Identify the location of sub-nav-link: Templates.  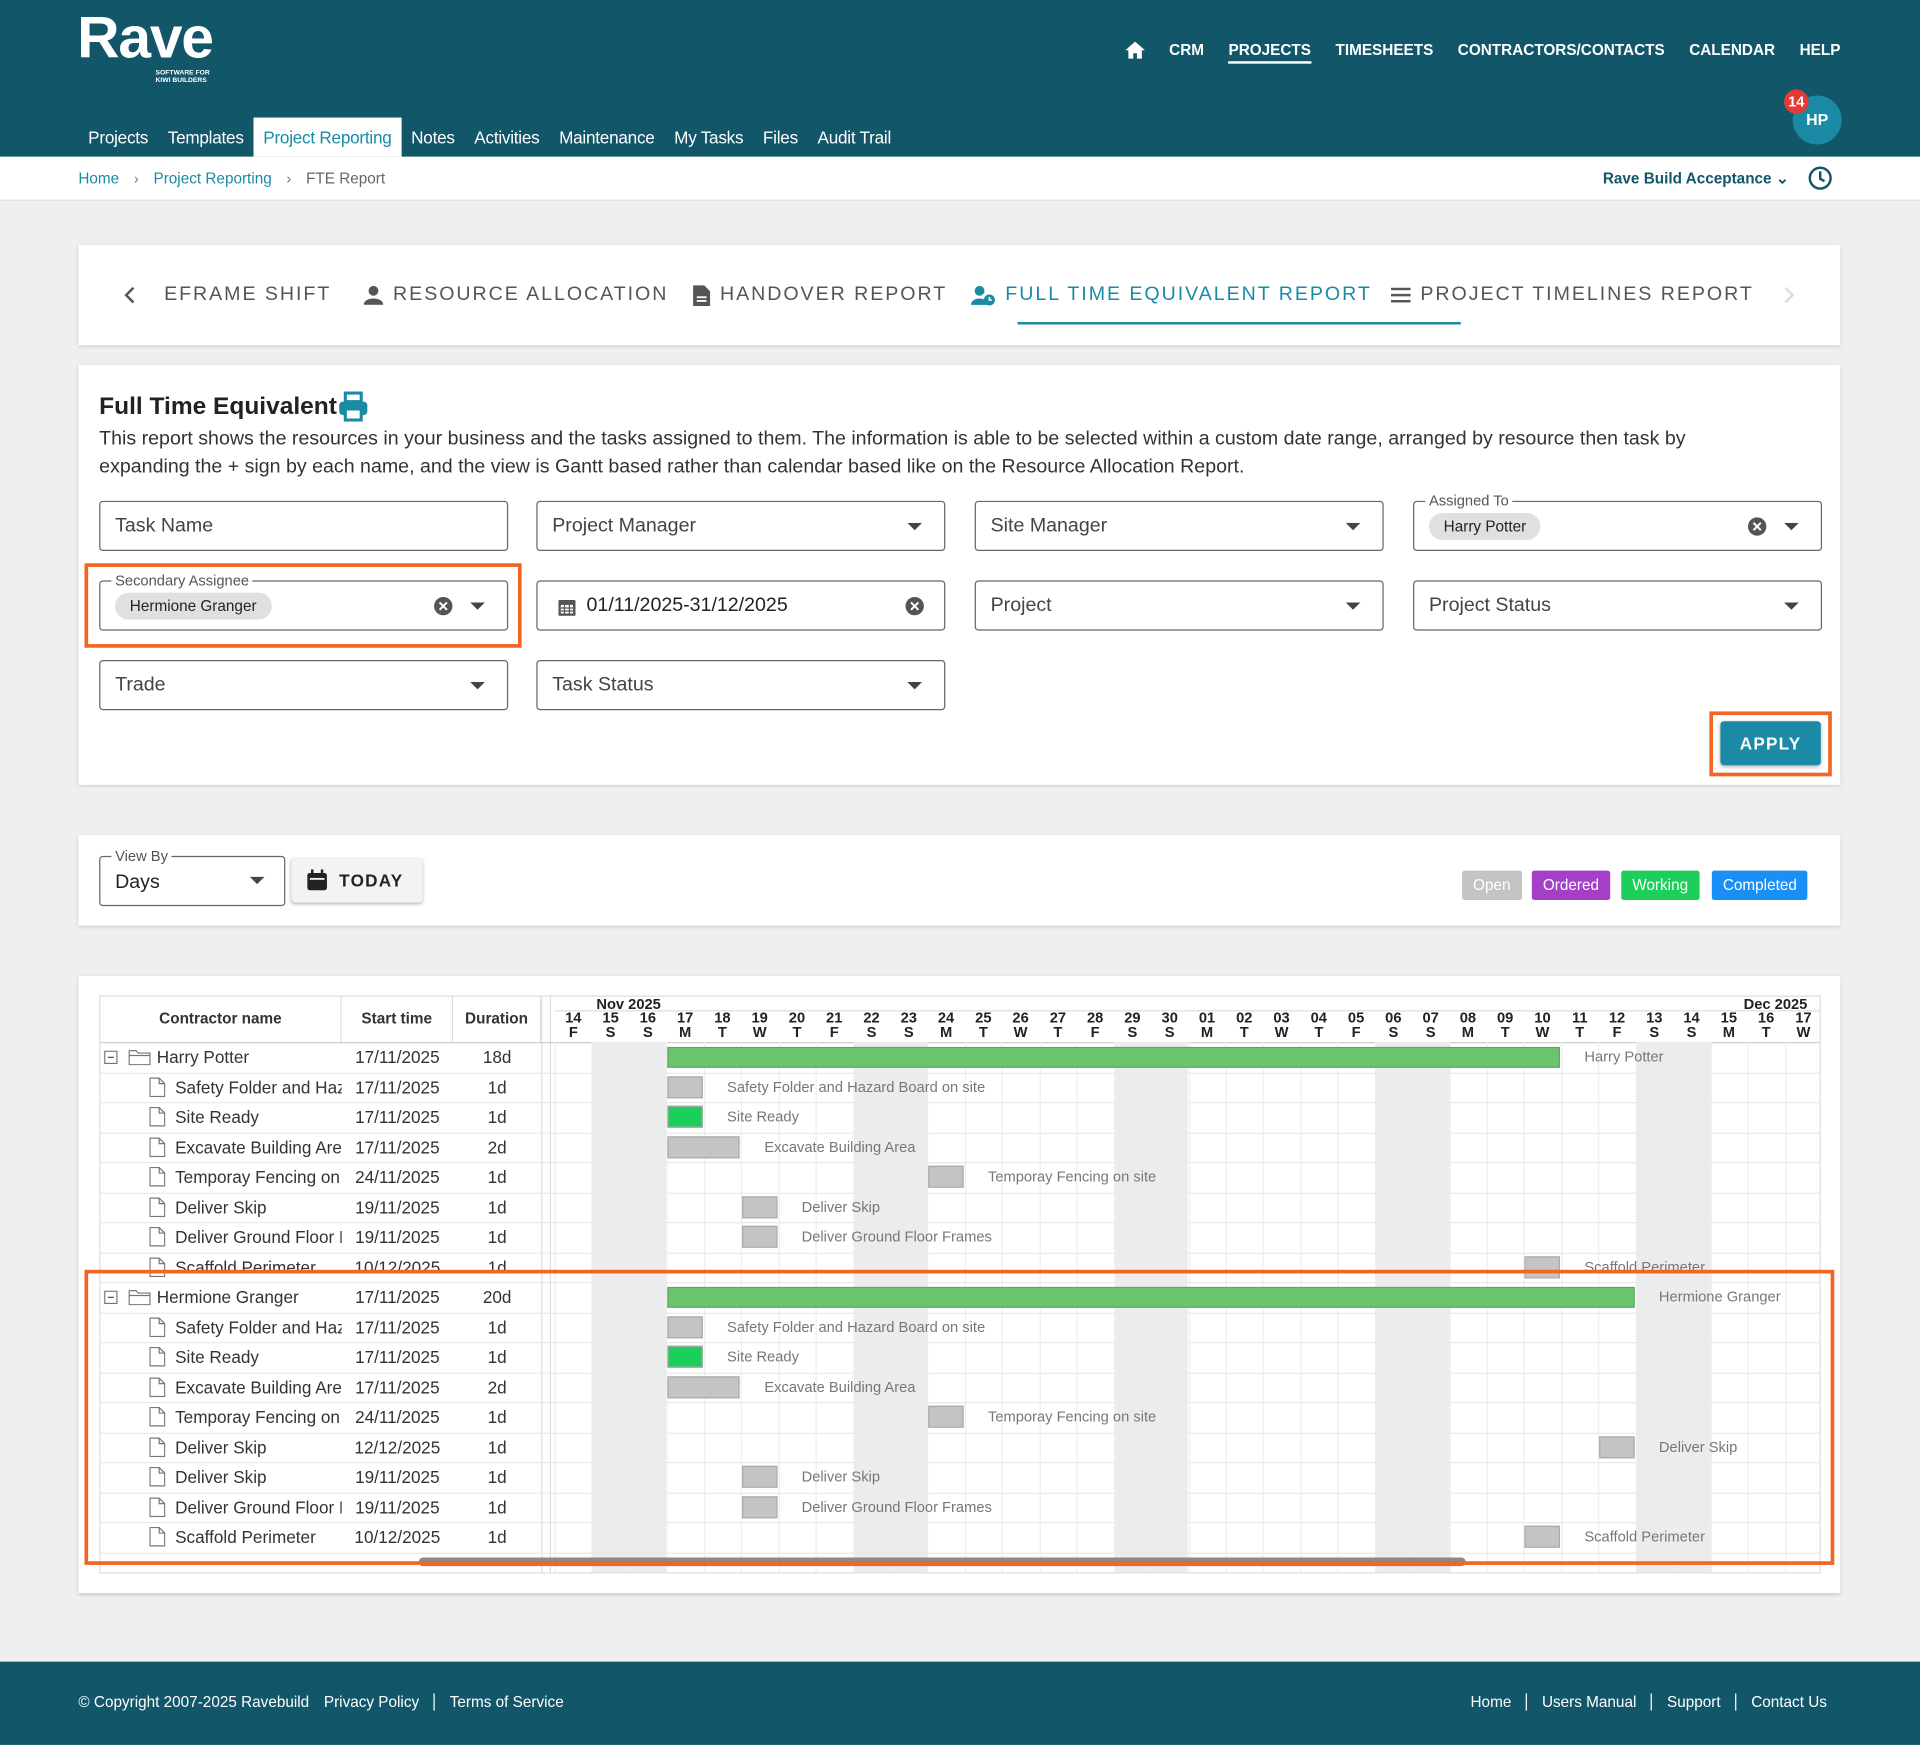
(205, 137).